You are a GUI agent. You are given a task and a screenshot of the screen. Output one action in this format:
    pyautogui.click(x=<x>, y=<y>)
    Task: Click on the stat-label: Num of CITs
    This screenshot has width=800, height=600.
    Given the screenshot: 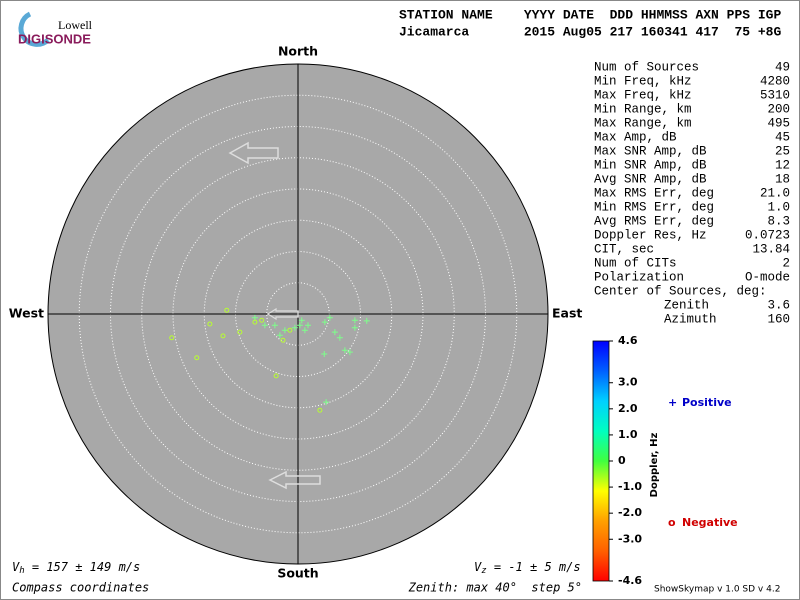 What is the action you would take?
    pyautogui.click(x=635, y=263)
    